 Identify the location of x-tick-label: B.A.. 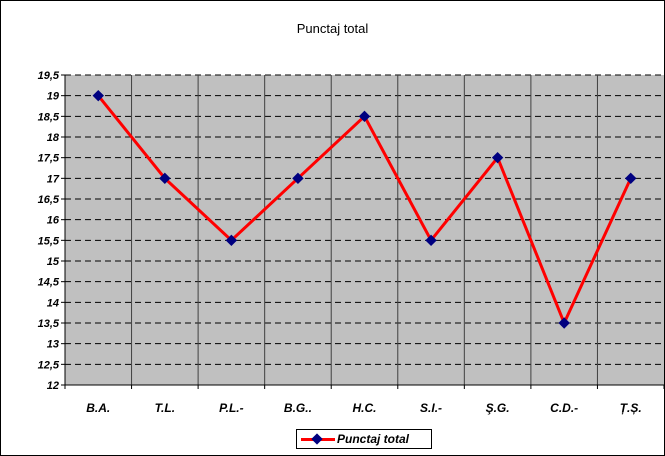
(98, 408).